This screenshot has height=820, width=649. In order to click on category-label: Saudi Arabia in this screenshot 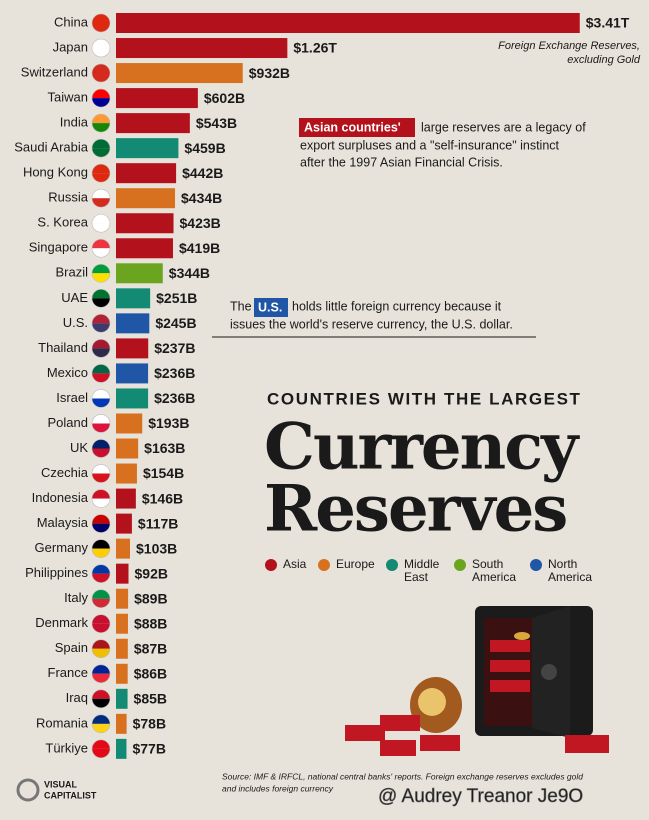, I will do `click(51, 147)`.